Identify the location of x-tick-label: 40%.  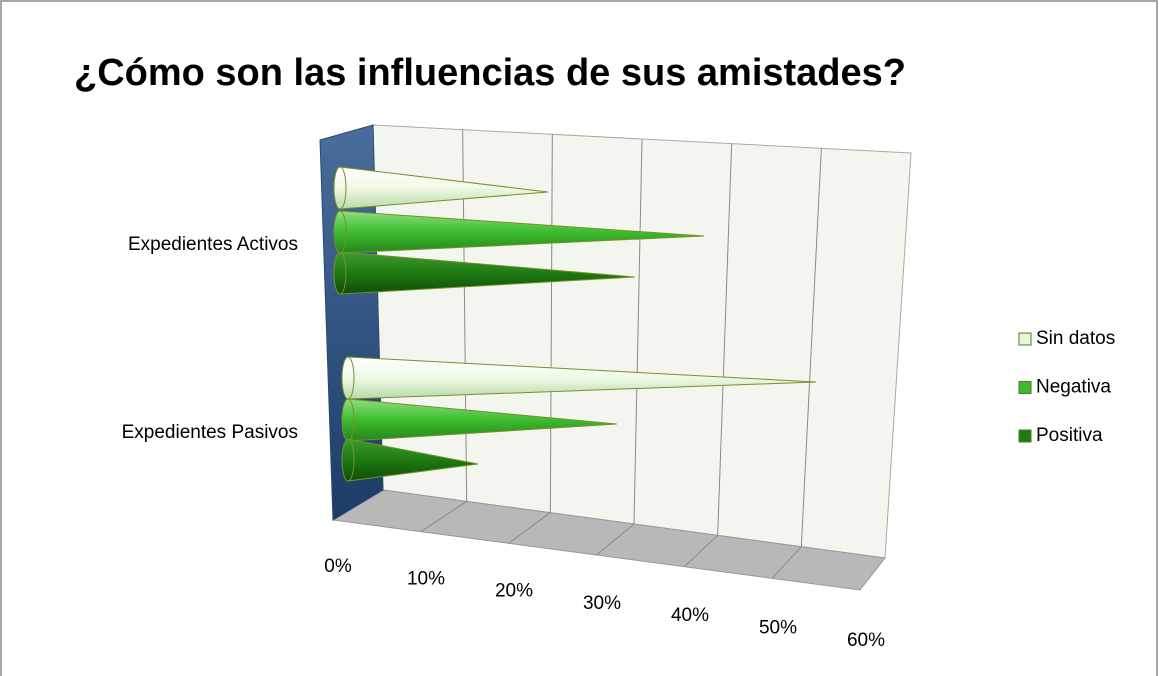
(690, 615).